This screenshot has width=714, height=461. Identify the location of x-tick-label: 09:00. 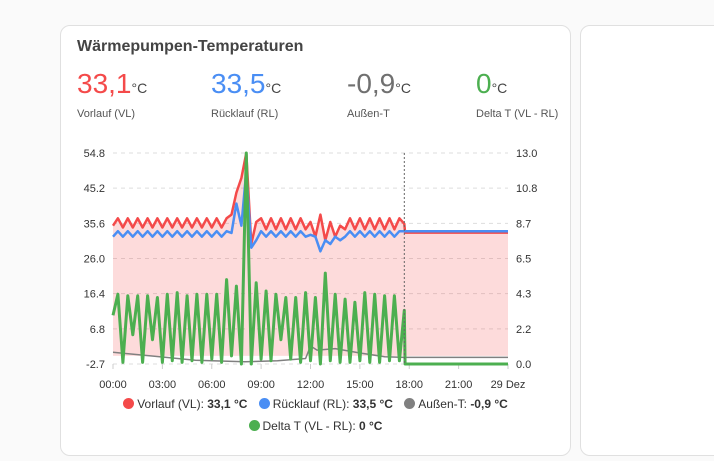
(261, 385).